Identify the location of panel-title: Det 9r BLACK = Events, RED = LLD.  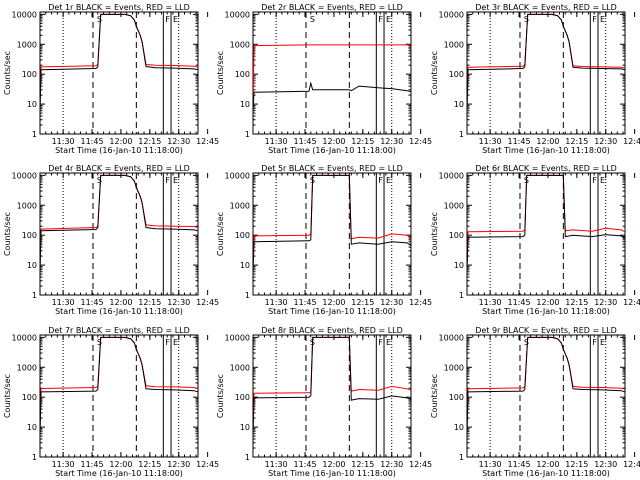
(546, 330).